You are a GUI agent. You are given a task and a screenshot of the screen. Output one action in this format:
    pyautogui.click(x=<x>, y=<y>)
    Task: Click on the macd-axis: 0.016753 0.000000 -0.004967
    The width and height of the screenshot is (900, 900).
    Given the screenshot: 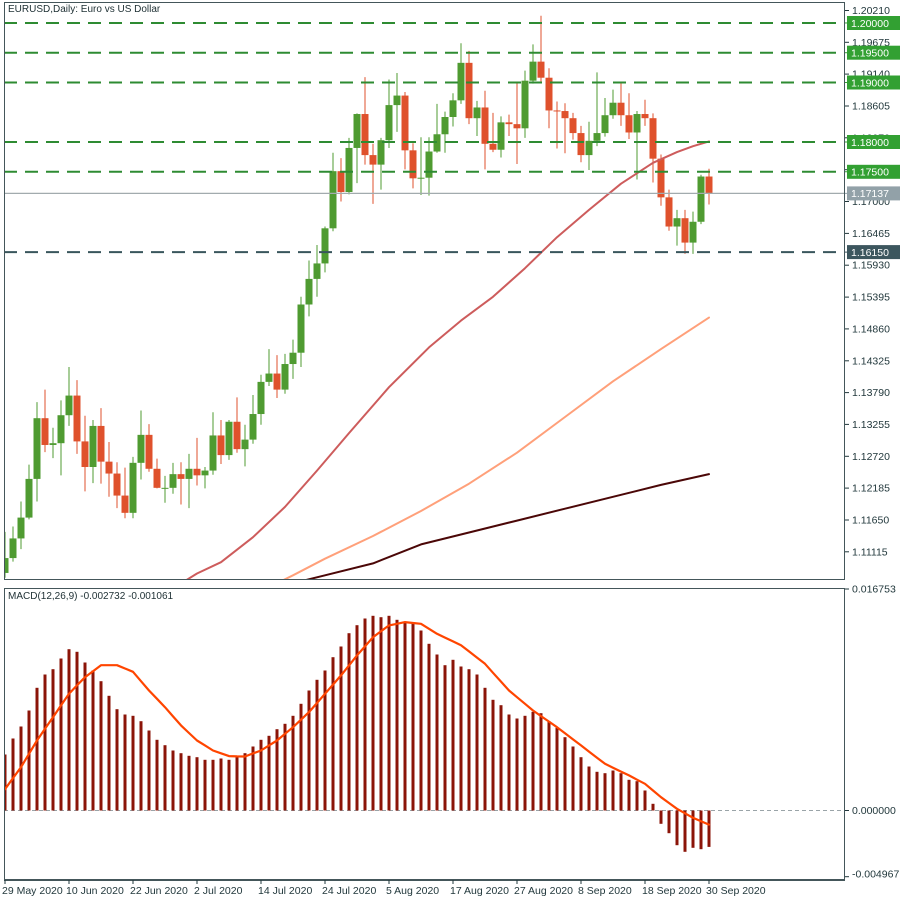 What is the action you would take?
    pyautogui.click(x=872, y=732)
    